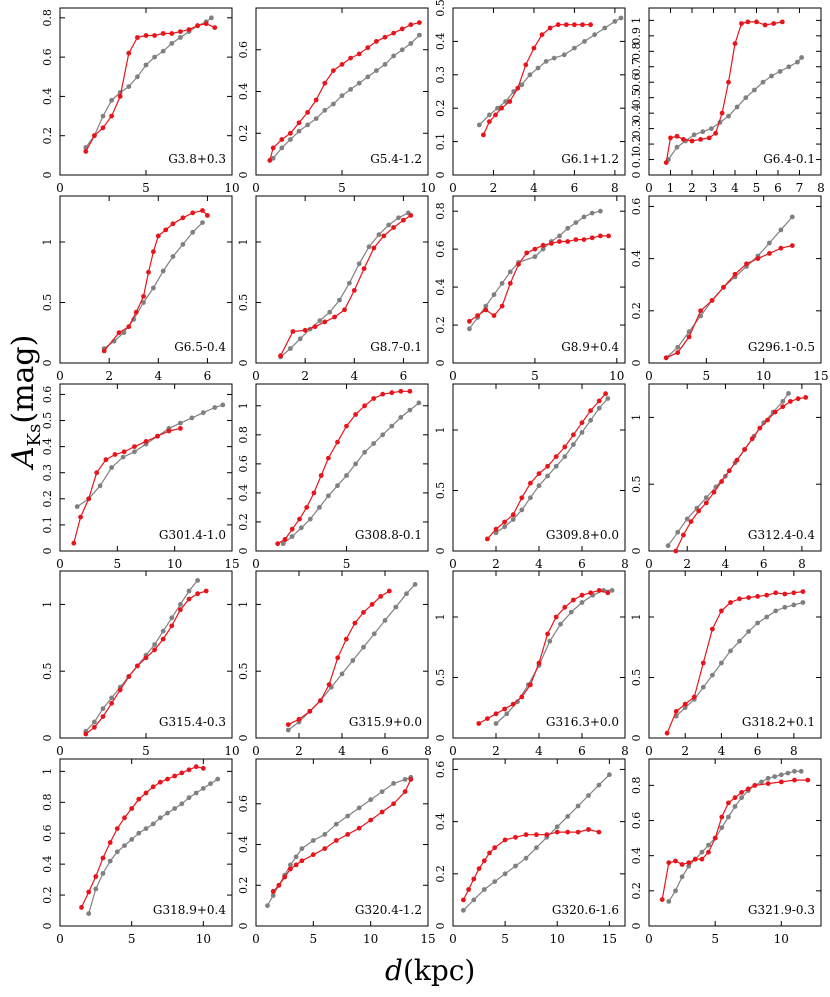 This screenshot has width=830, height=997. I want to click on panel-G6.5-0.4: 0 2 4 6 0 0.5 1 G6.5-0.4, so click(137, 289).